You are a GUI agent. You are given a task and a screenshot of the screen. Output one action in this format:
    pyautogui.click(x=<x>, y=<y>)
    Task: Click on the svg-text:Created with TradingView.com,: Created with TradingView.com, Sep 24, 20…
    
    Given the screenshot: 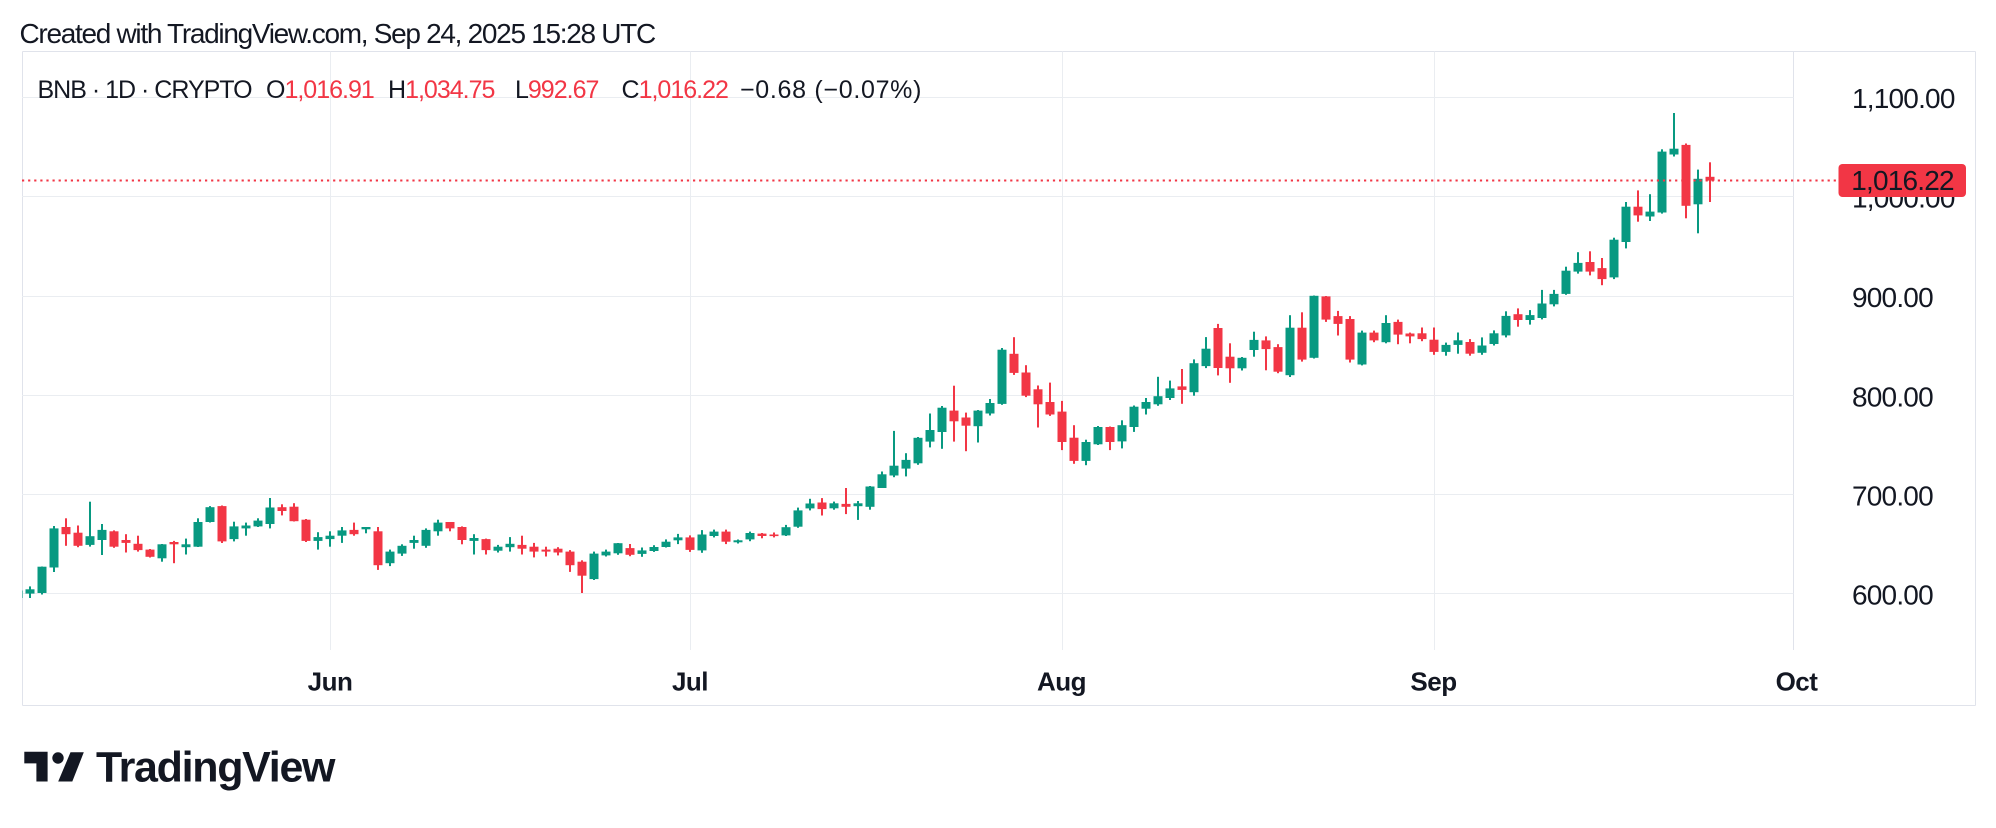 What is the action you would take?
    pyautogui.click(x=338, y=33)
    